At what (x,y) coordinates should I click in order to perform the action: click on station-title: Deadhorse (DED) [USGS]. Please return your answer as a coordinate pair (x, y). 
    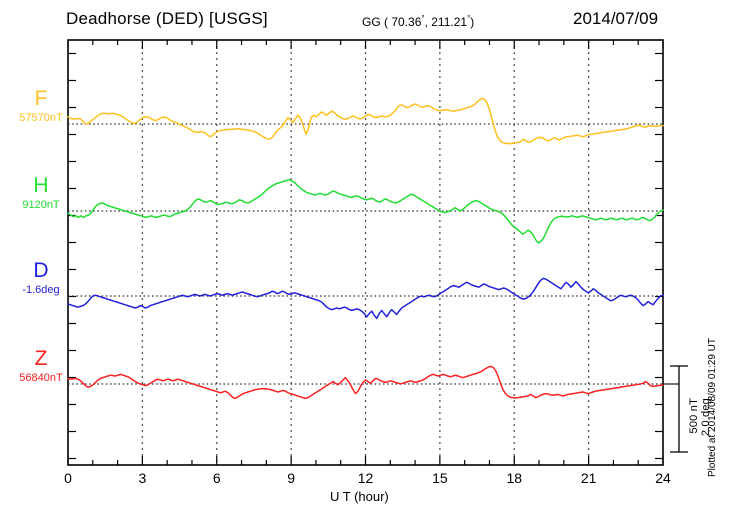
    Looking at the image, I should click on (167, 18).